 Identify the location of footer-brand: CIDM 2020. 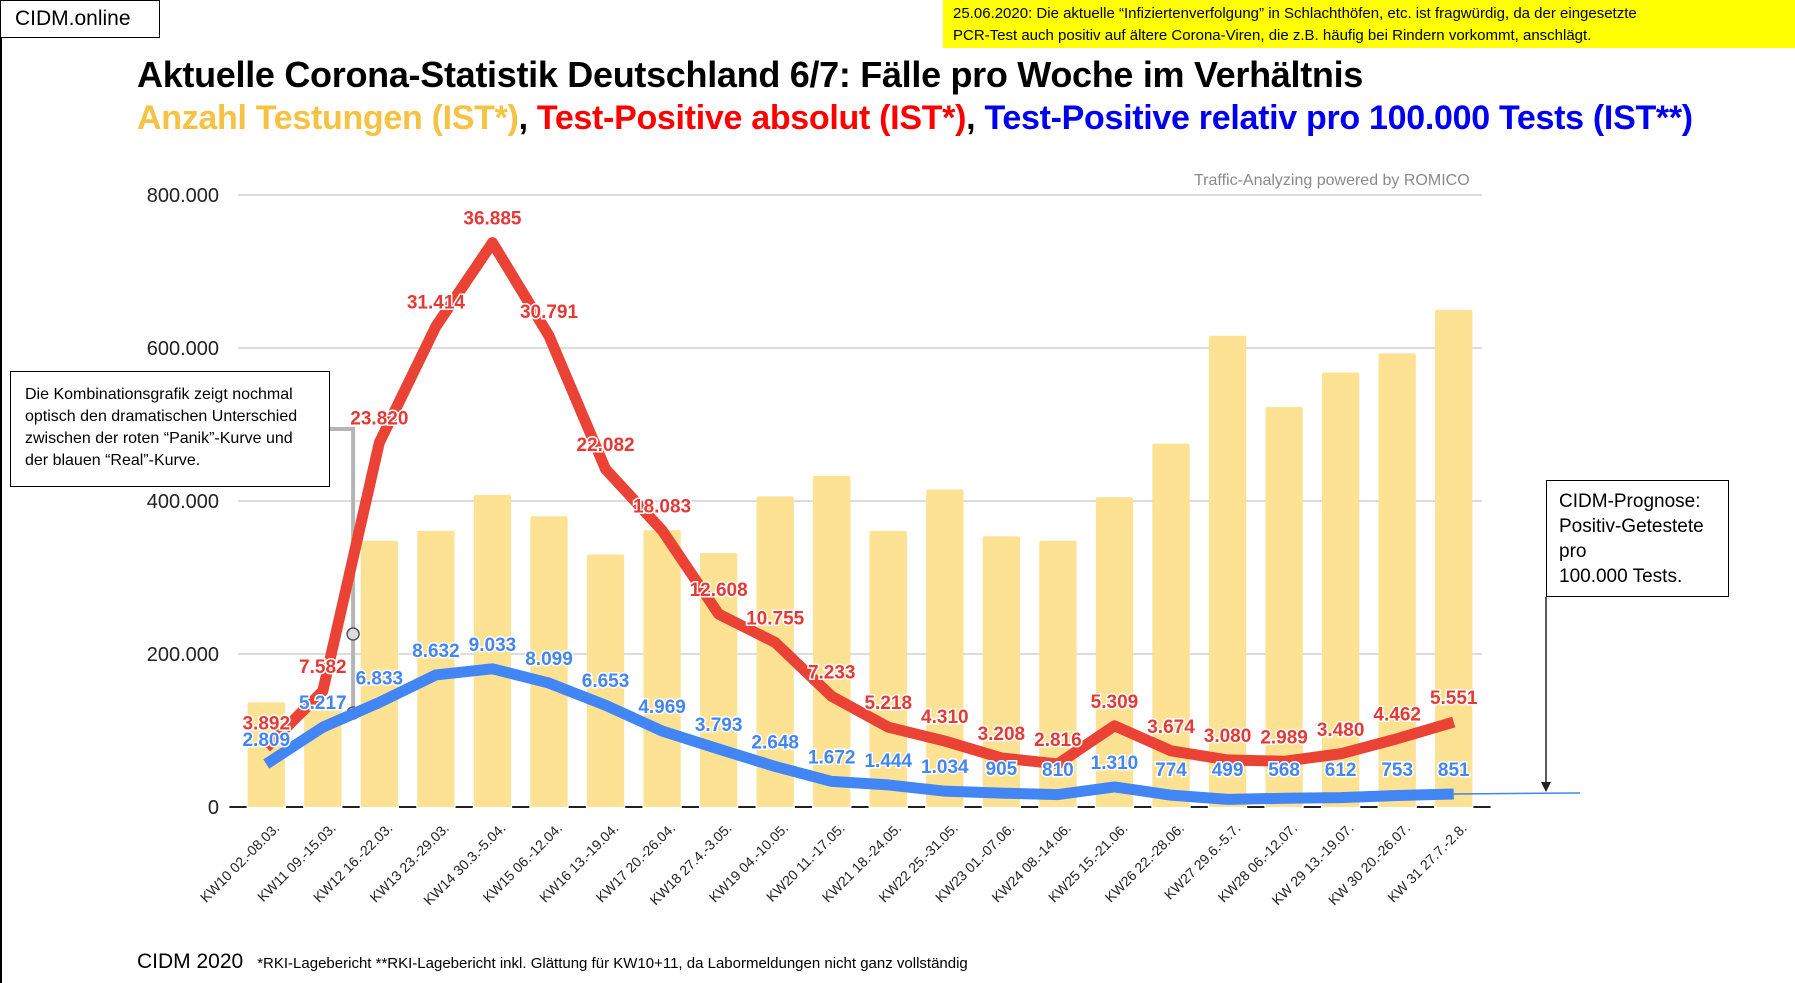
(190, 961).